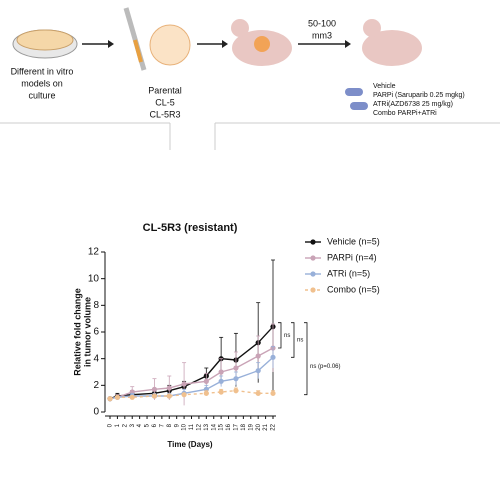 This screenshot has width=500, height=479. What do you see at coordinates (207, 426) in the screenshot?
I see `x-tick-label: 13` at bounding box center [207, 426].